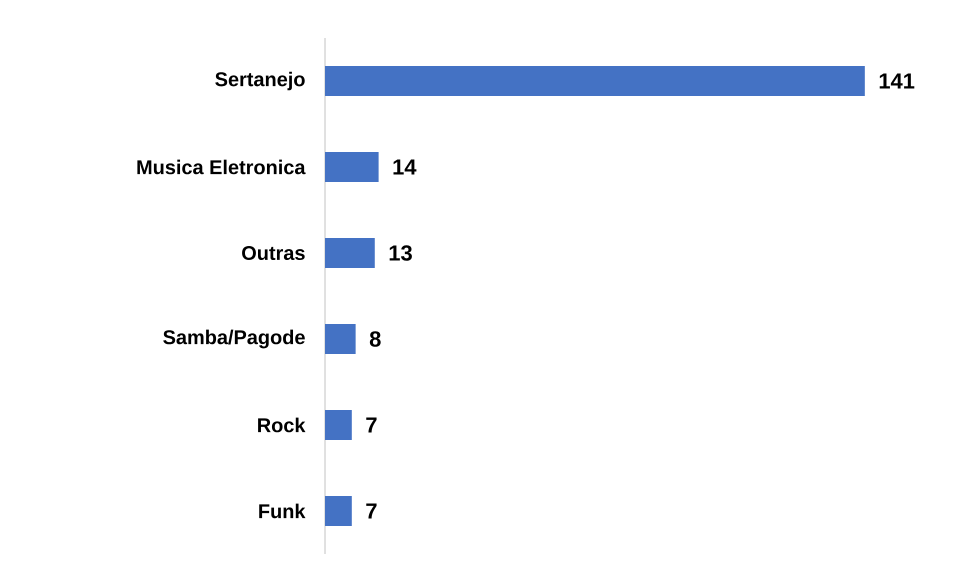 This screenshot has width=956, height=578. Describe the element at coordinates (401, 253) in the screenshot. I see `data-label: 13` at that location.